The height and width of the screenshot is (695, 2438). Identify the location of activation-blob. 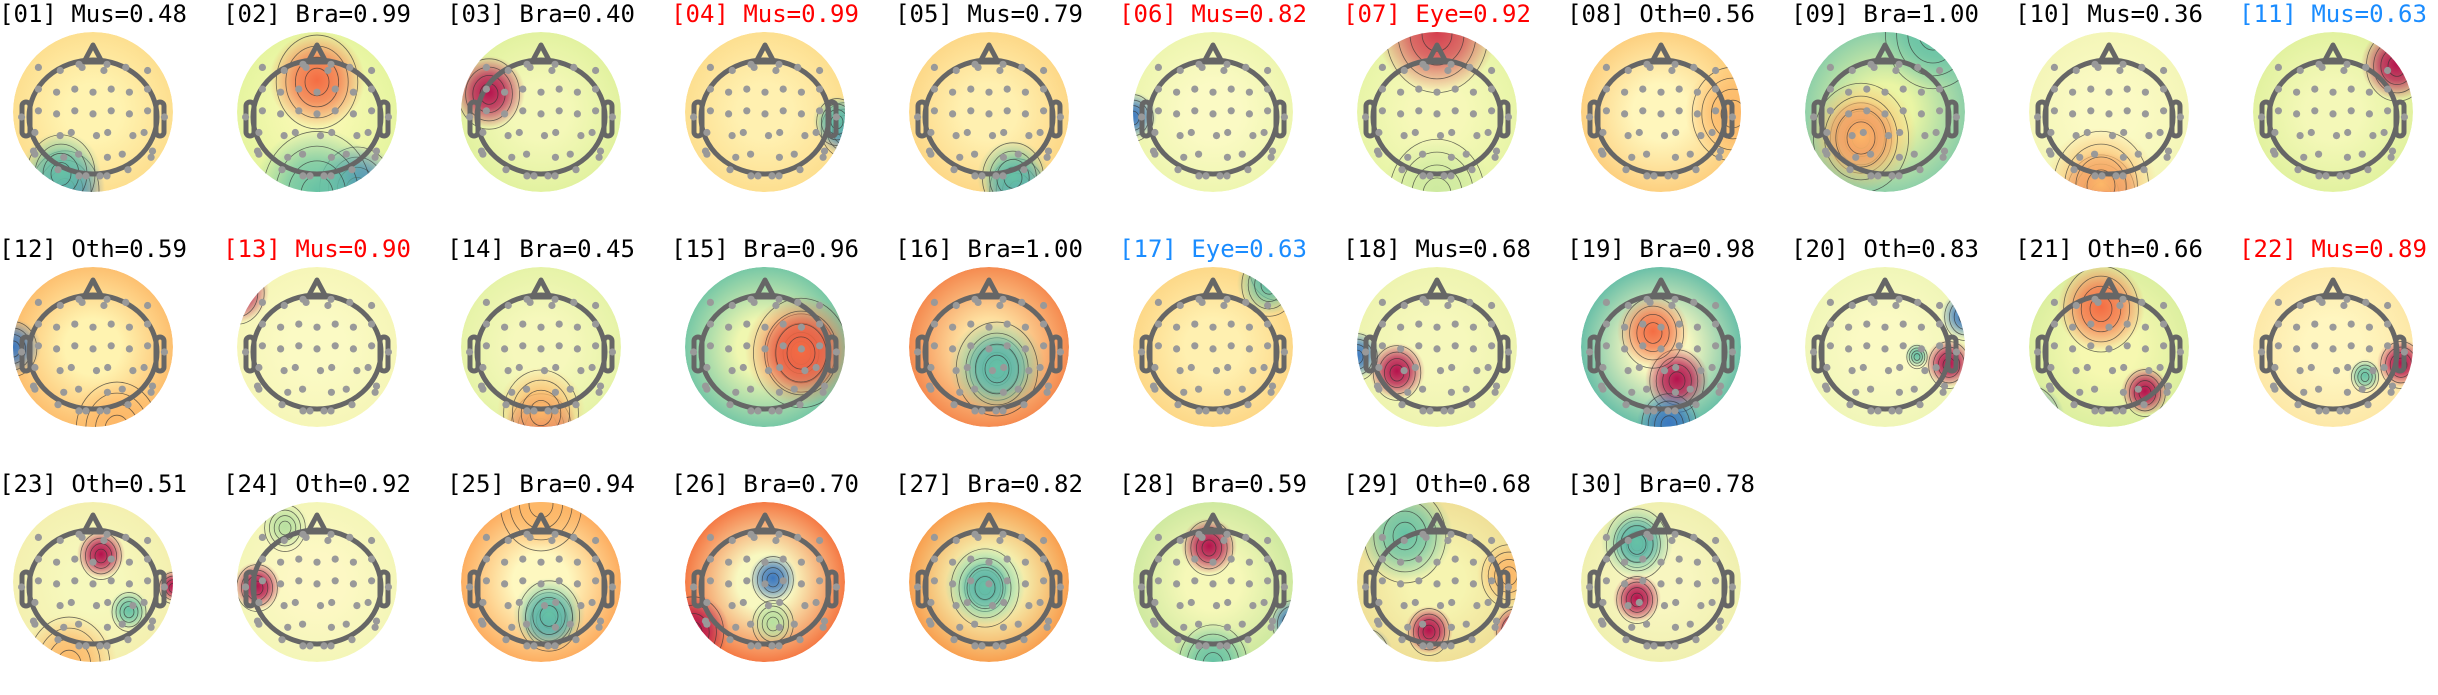
(1653, 331).